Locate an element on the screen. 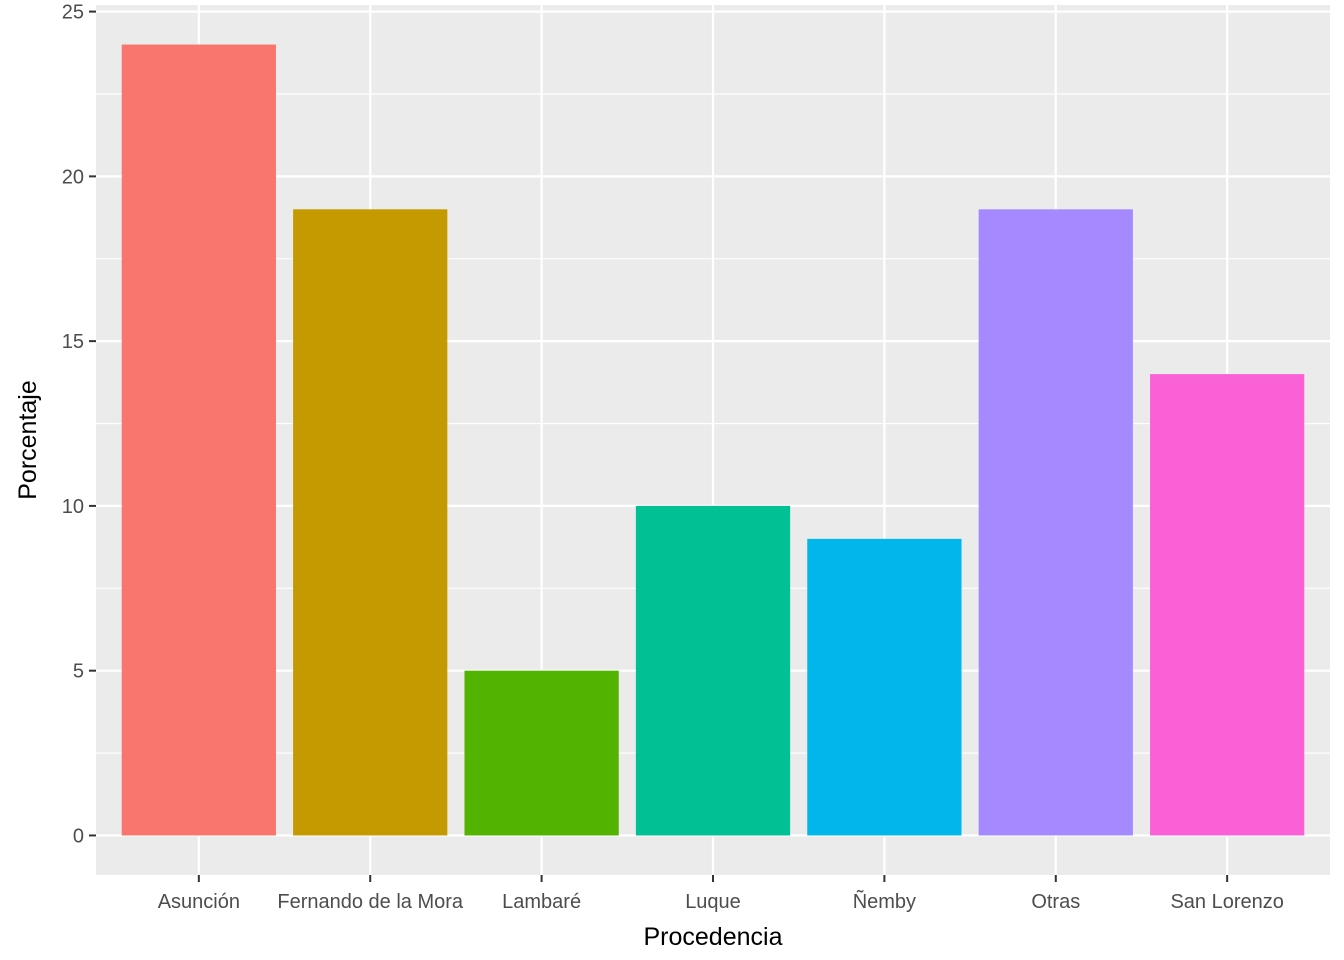  x-tick-label: Luque is located at coordinates (713, 902).